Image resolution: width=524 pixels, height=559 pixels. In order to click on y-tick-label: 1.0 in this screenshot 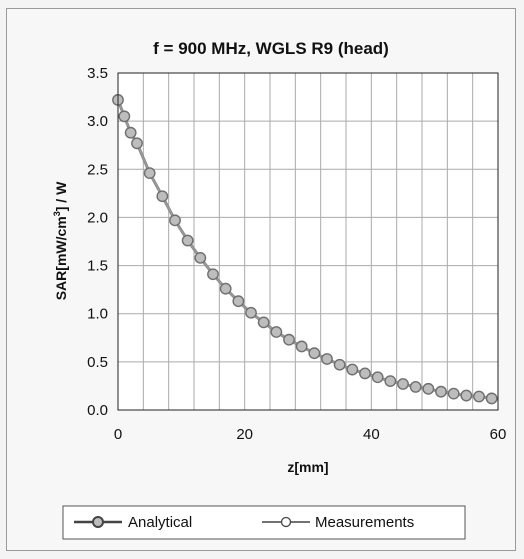, I will do `click(97, 314)`.